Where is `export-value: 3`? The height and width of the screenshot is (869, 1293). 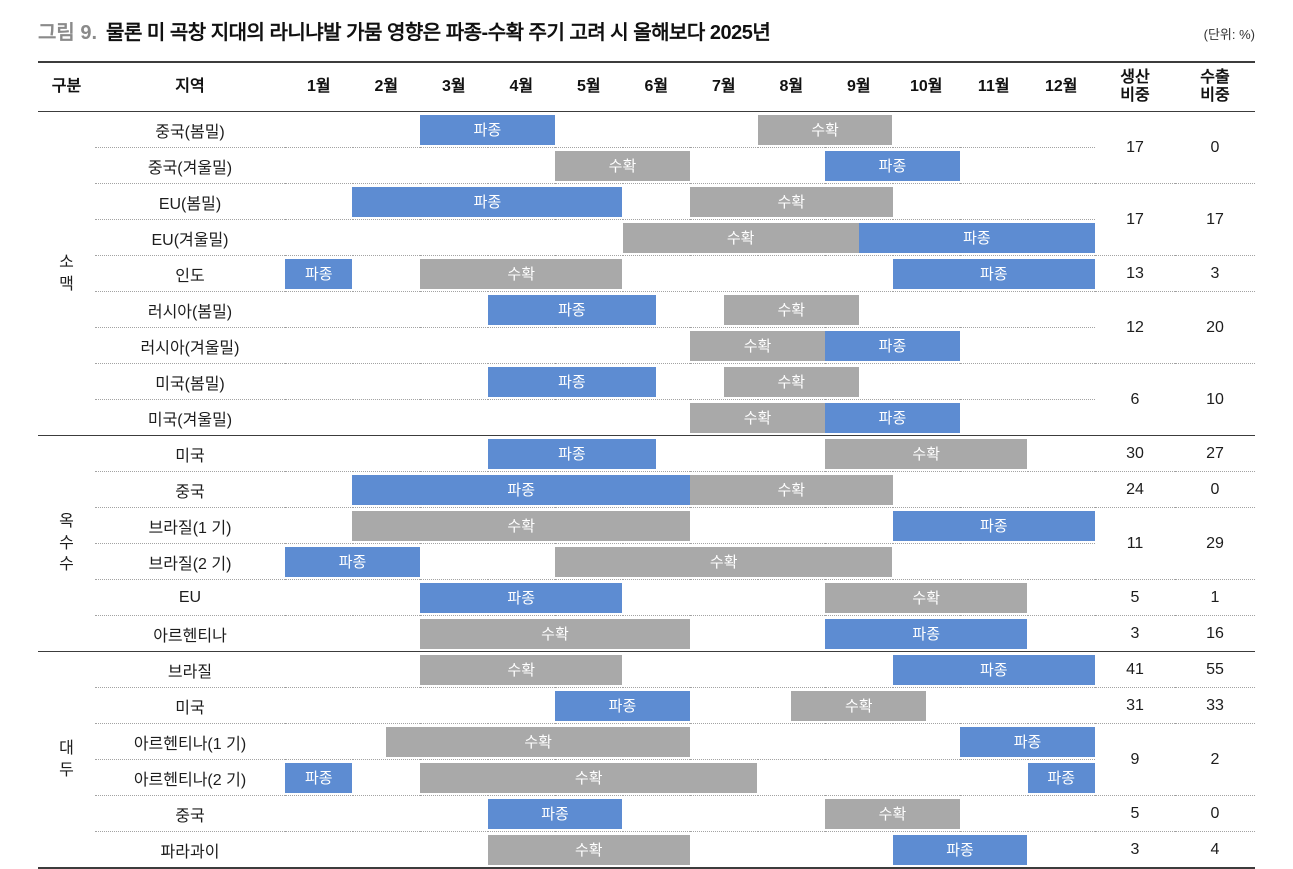
export-value: 3 is located at coordinates (1215, 273).